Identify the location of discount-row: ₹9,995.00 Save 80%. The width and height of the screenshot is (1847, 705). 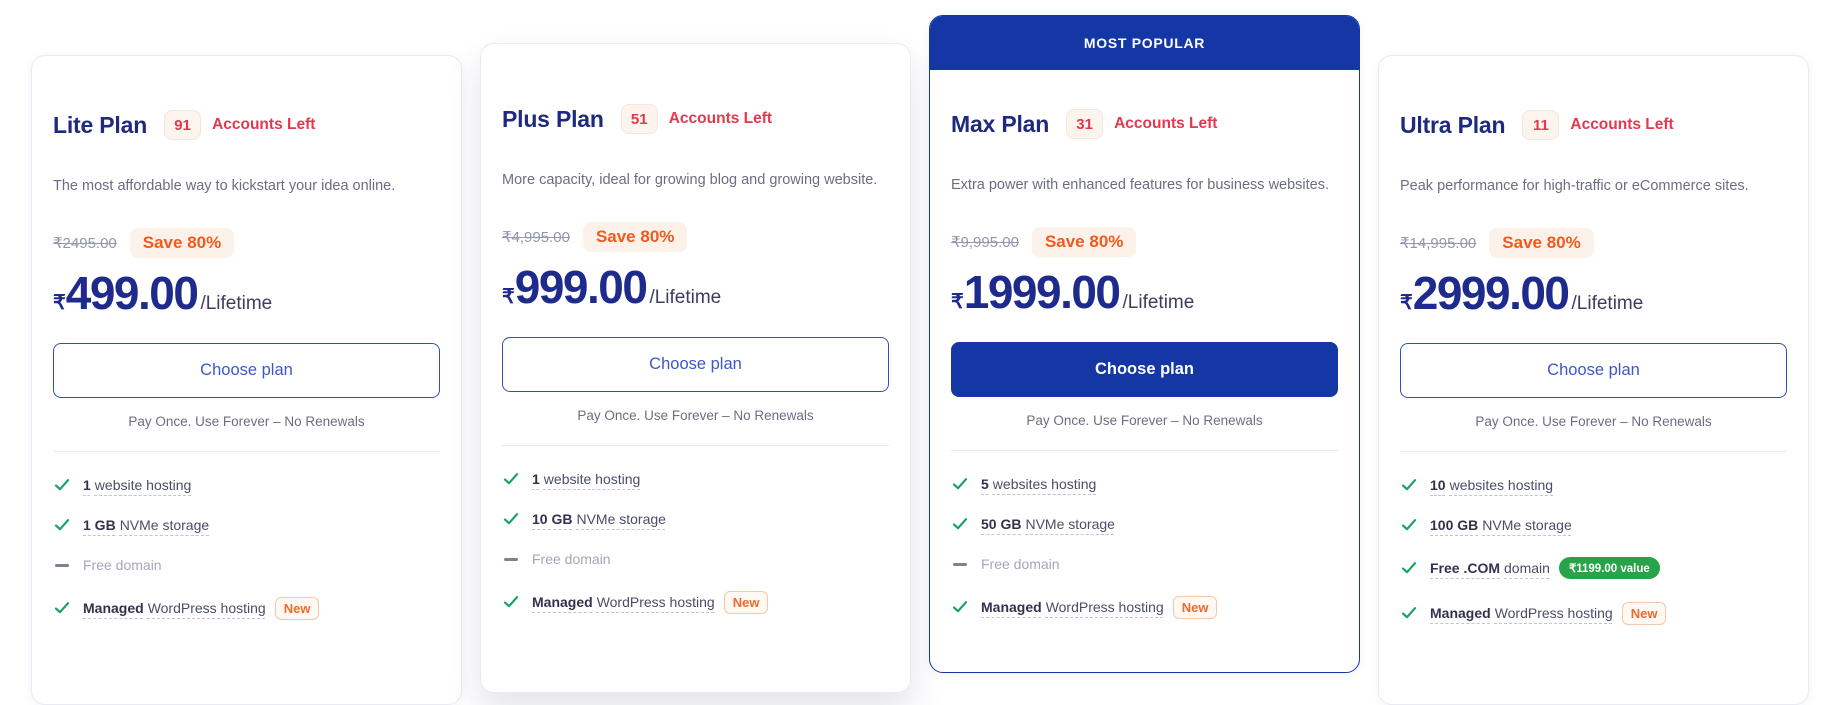
(1144, 241).